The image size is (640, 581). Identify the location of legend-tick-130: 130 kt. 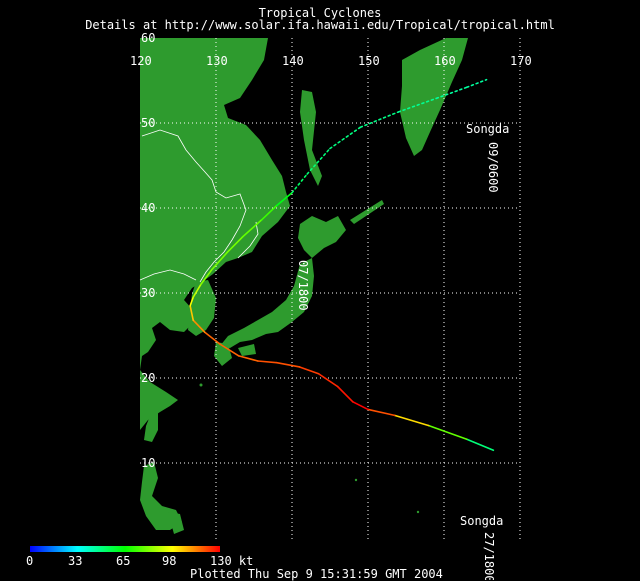
(231, 561).